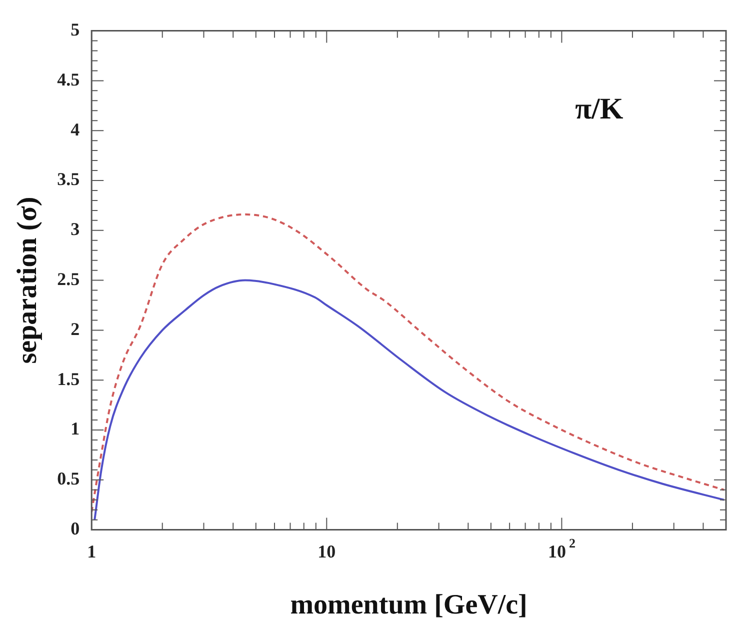 This screenshot has width=746, height=635. Describe the element at coordinates (599, 109) in the screenshot. I see `annotation: π/K` at that location.